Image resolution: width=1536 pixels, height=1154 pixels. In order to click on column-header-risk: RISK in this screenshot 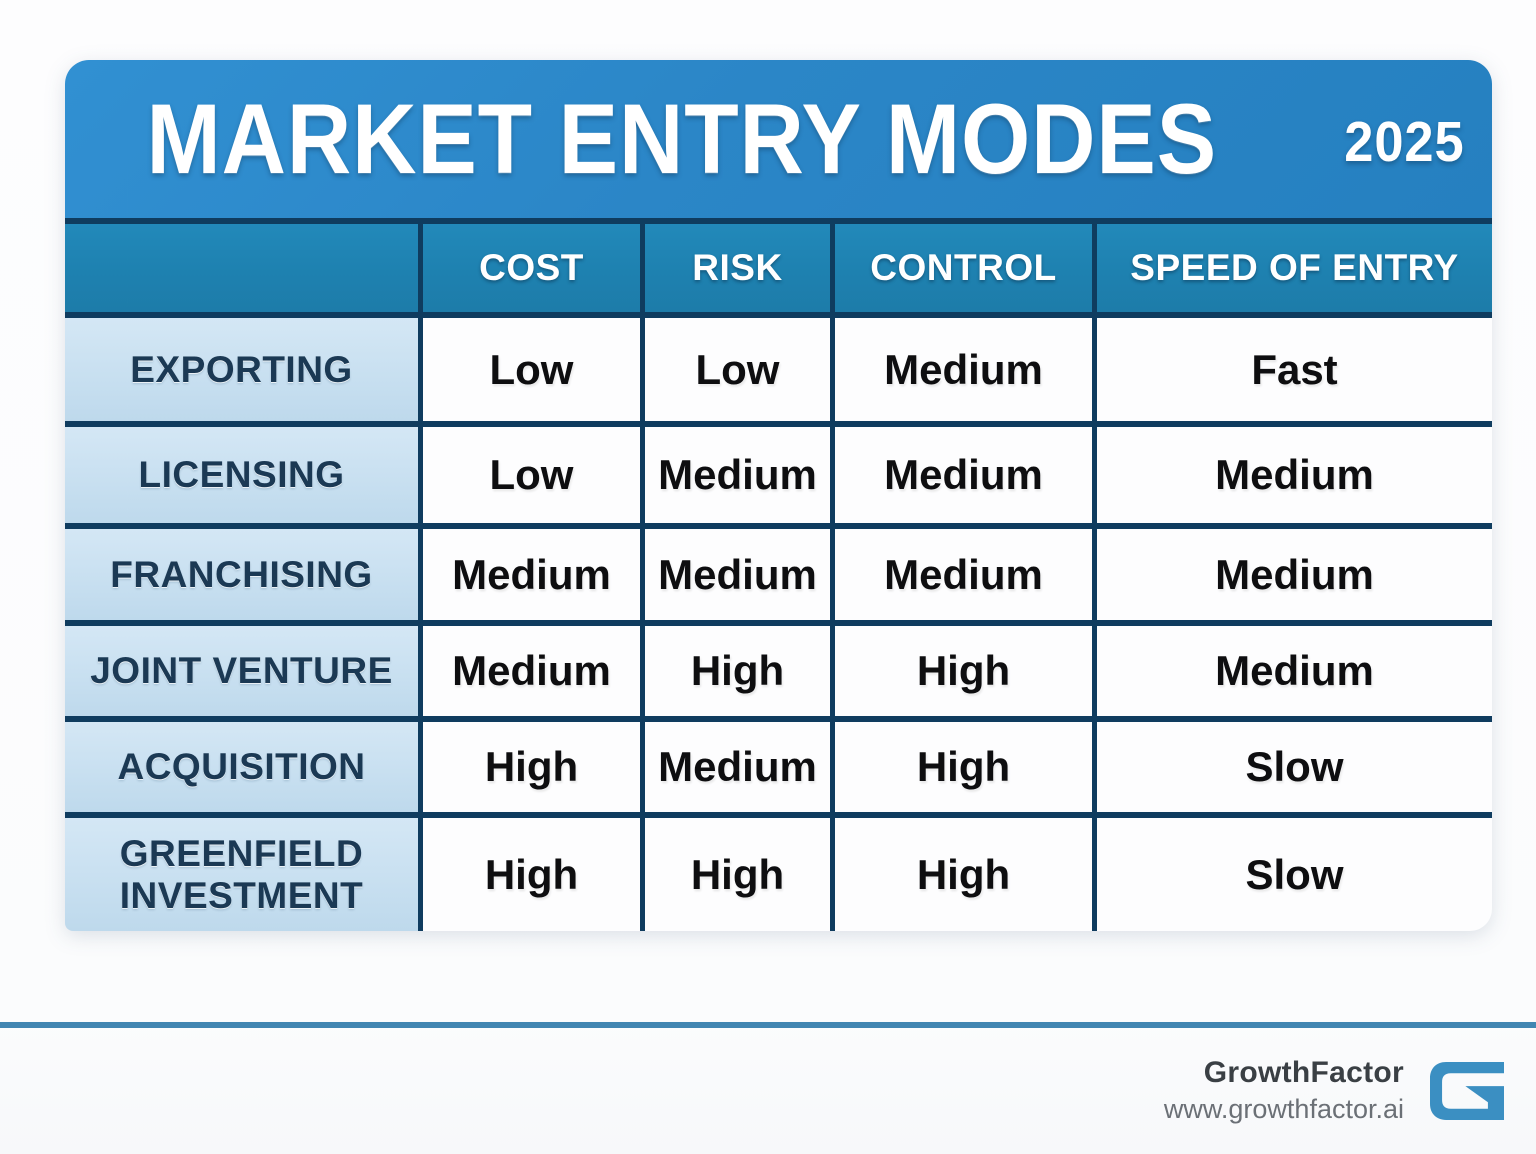, I will do `click(735, 268)`.